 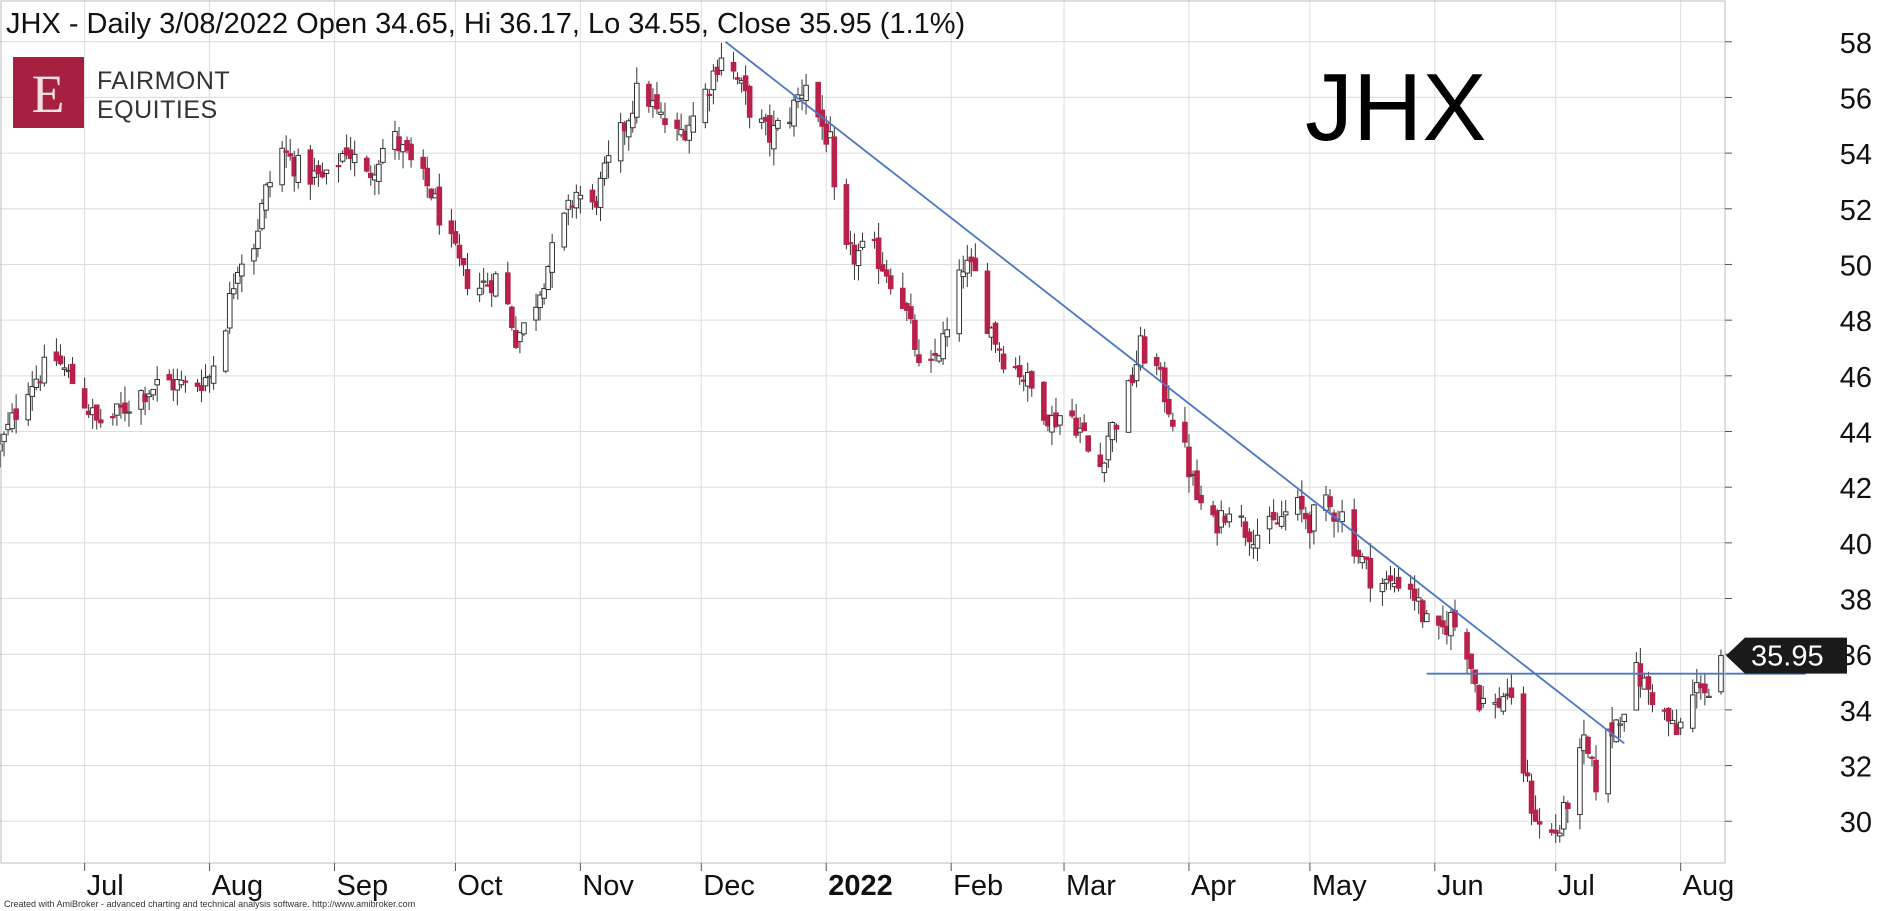 I want to click on x-tick-label: 2022, so click(x=860, y=886).